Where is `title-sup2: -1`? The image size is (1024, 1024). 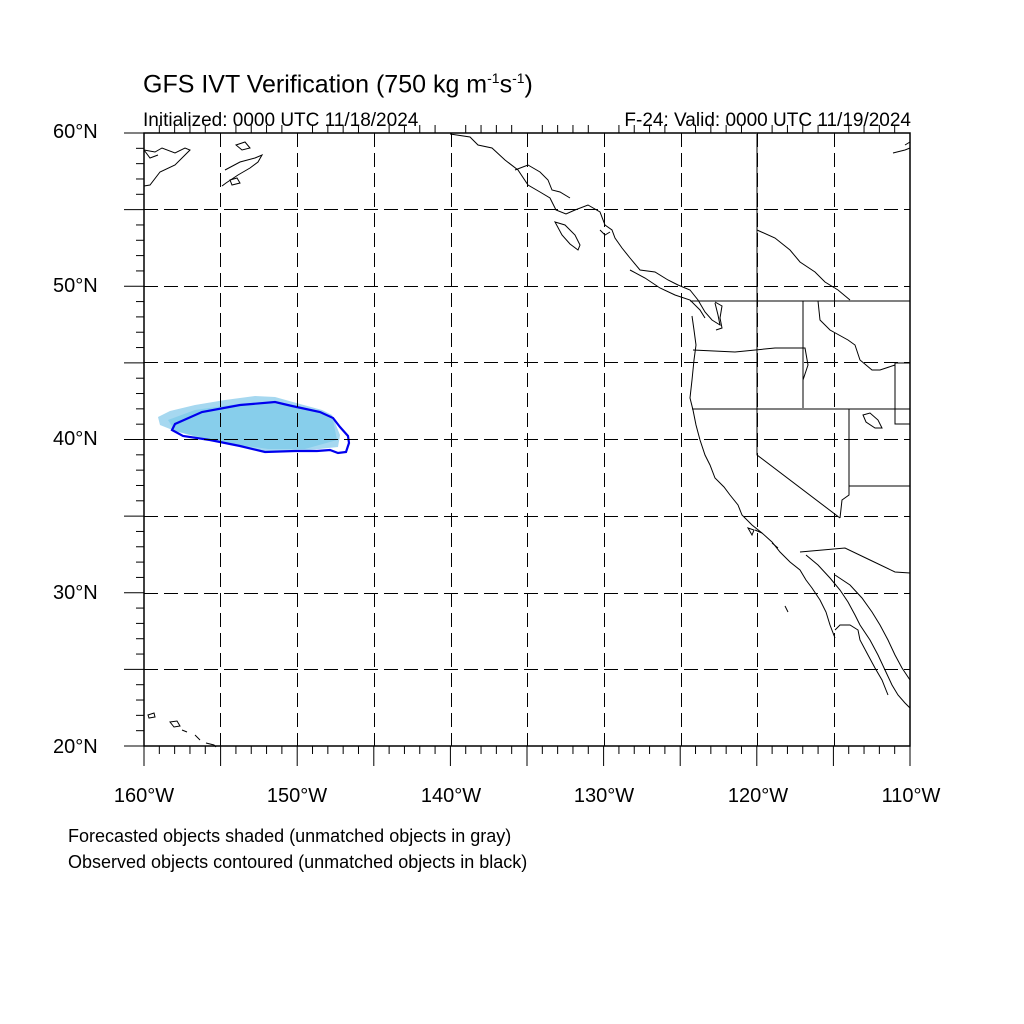 title-sup2: -1 is located at coordinates (518, 78).